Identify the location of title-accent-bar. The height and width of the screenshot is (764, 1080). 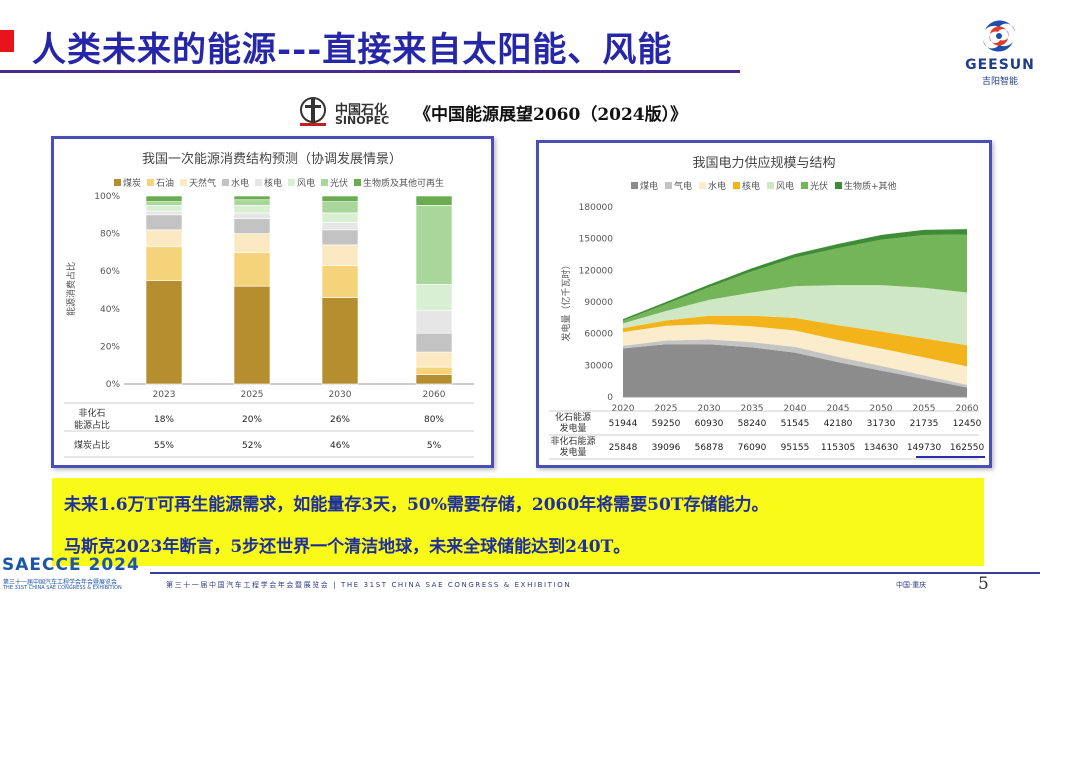
(7, 41).